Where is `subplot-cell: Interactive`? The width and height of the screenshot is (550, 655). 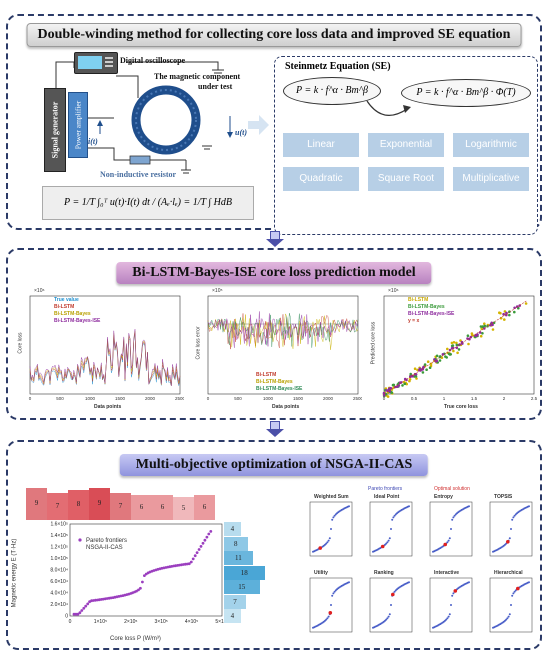
subplot-cell: Interactive is located at coordinates (447, 606).